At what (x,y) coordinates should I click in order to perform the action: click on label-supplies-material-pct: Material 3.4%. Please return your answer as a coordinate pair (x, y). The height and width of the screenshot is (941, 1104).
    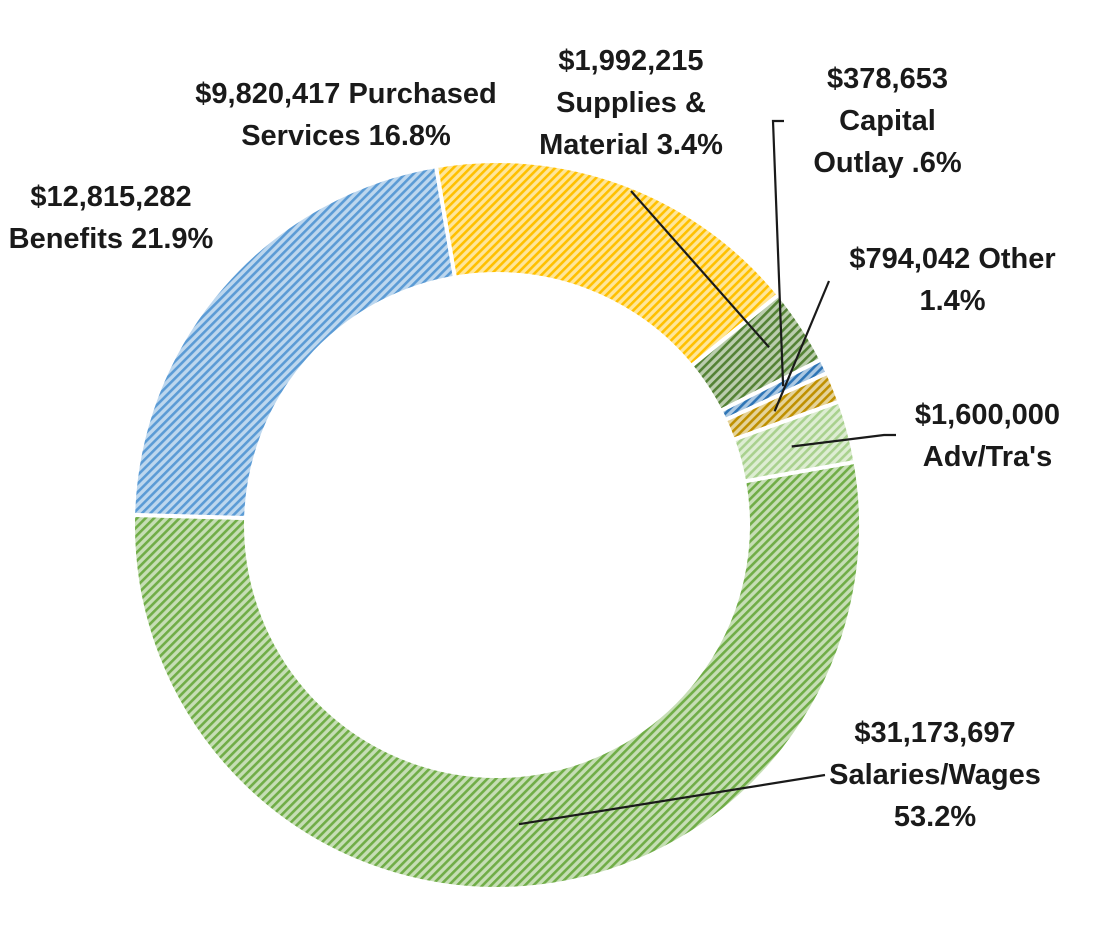
    Looking at the image, I should click on (631, 145).